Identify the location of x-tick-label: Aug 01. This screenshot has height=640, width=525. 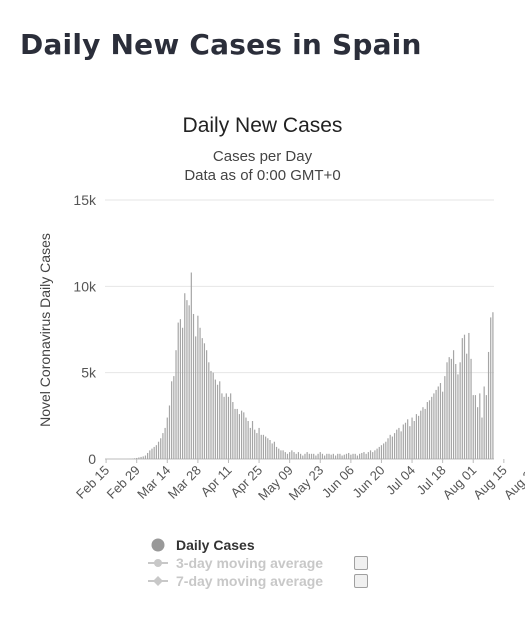
(460, 483).